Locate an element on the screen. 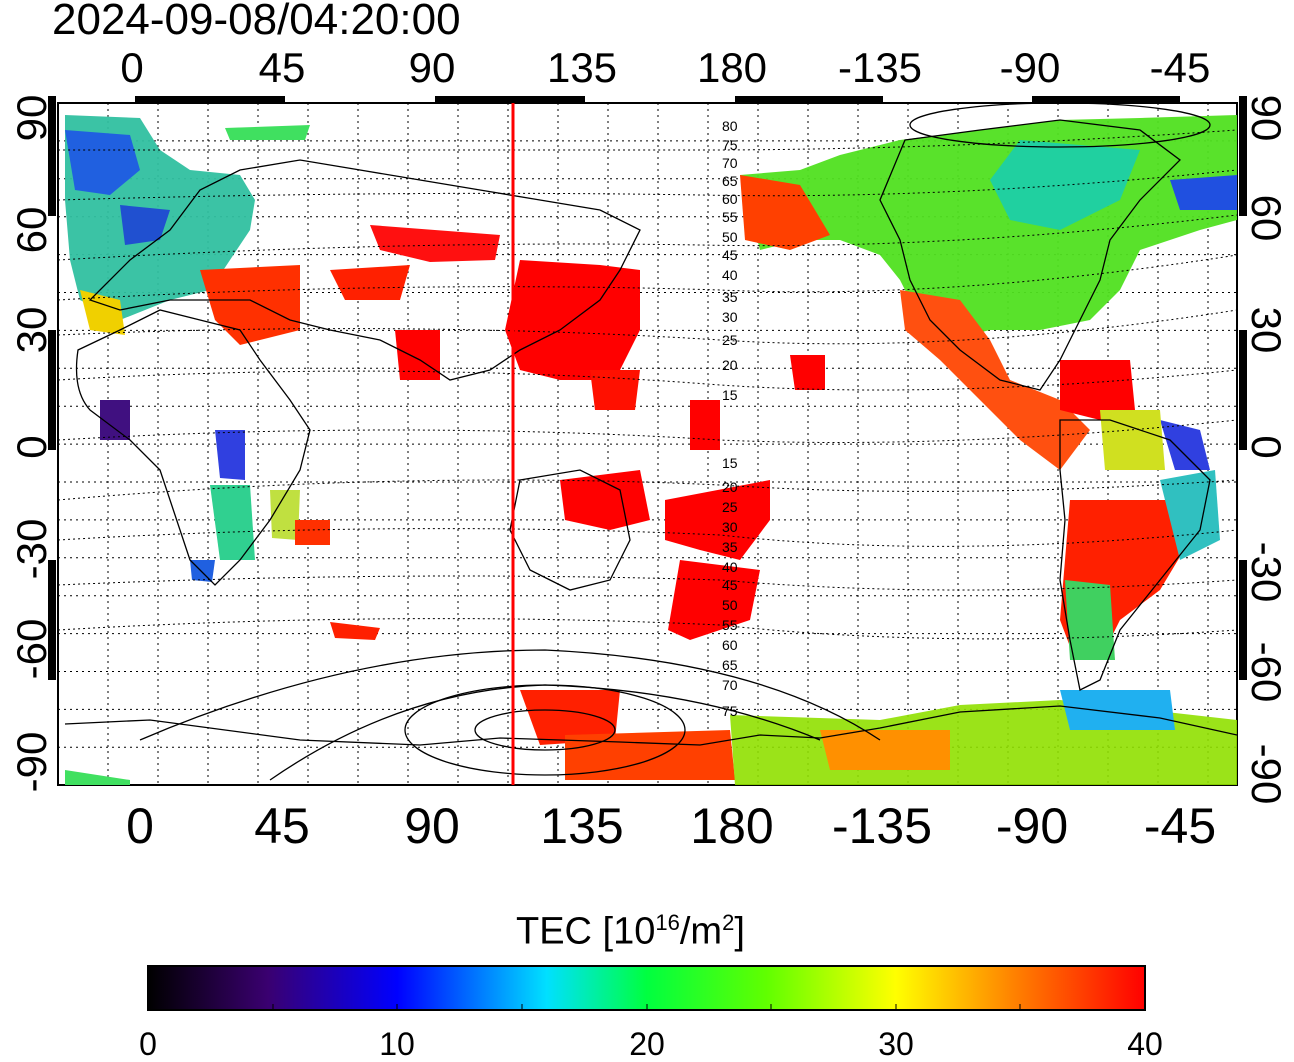  top-lon-label: 45 is located at coordinates (282, 67).